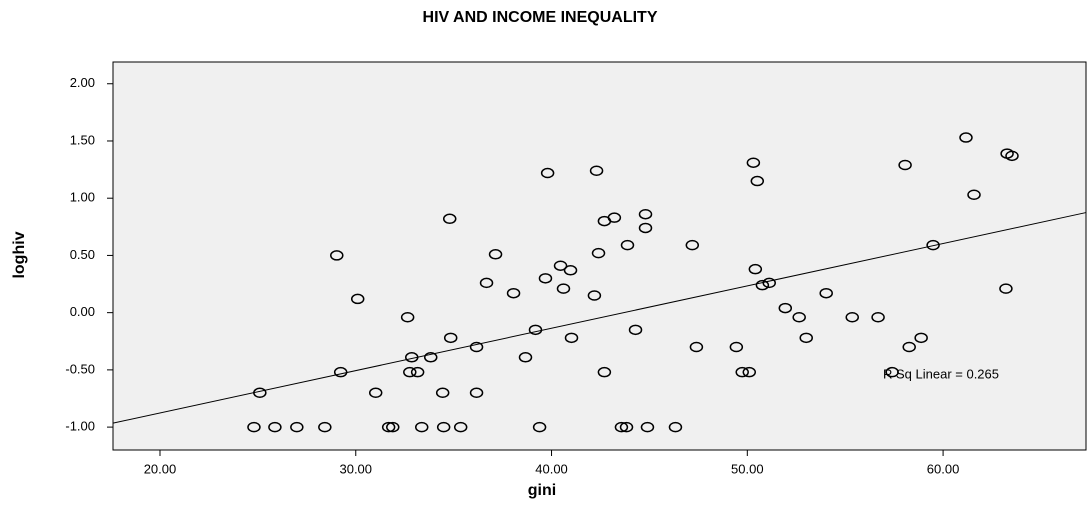 The image size is (1087, 506). What do you see at coordinates (160, 468) in the screenshot?
I see `x-tick-label: 20.00` at bounding box center [160, 468].